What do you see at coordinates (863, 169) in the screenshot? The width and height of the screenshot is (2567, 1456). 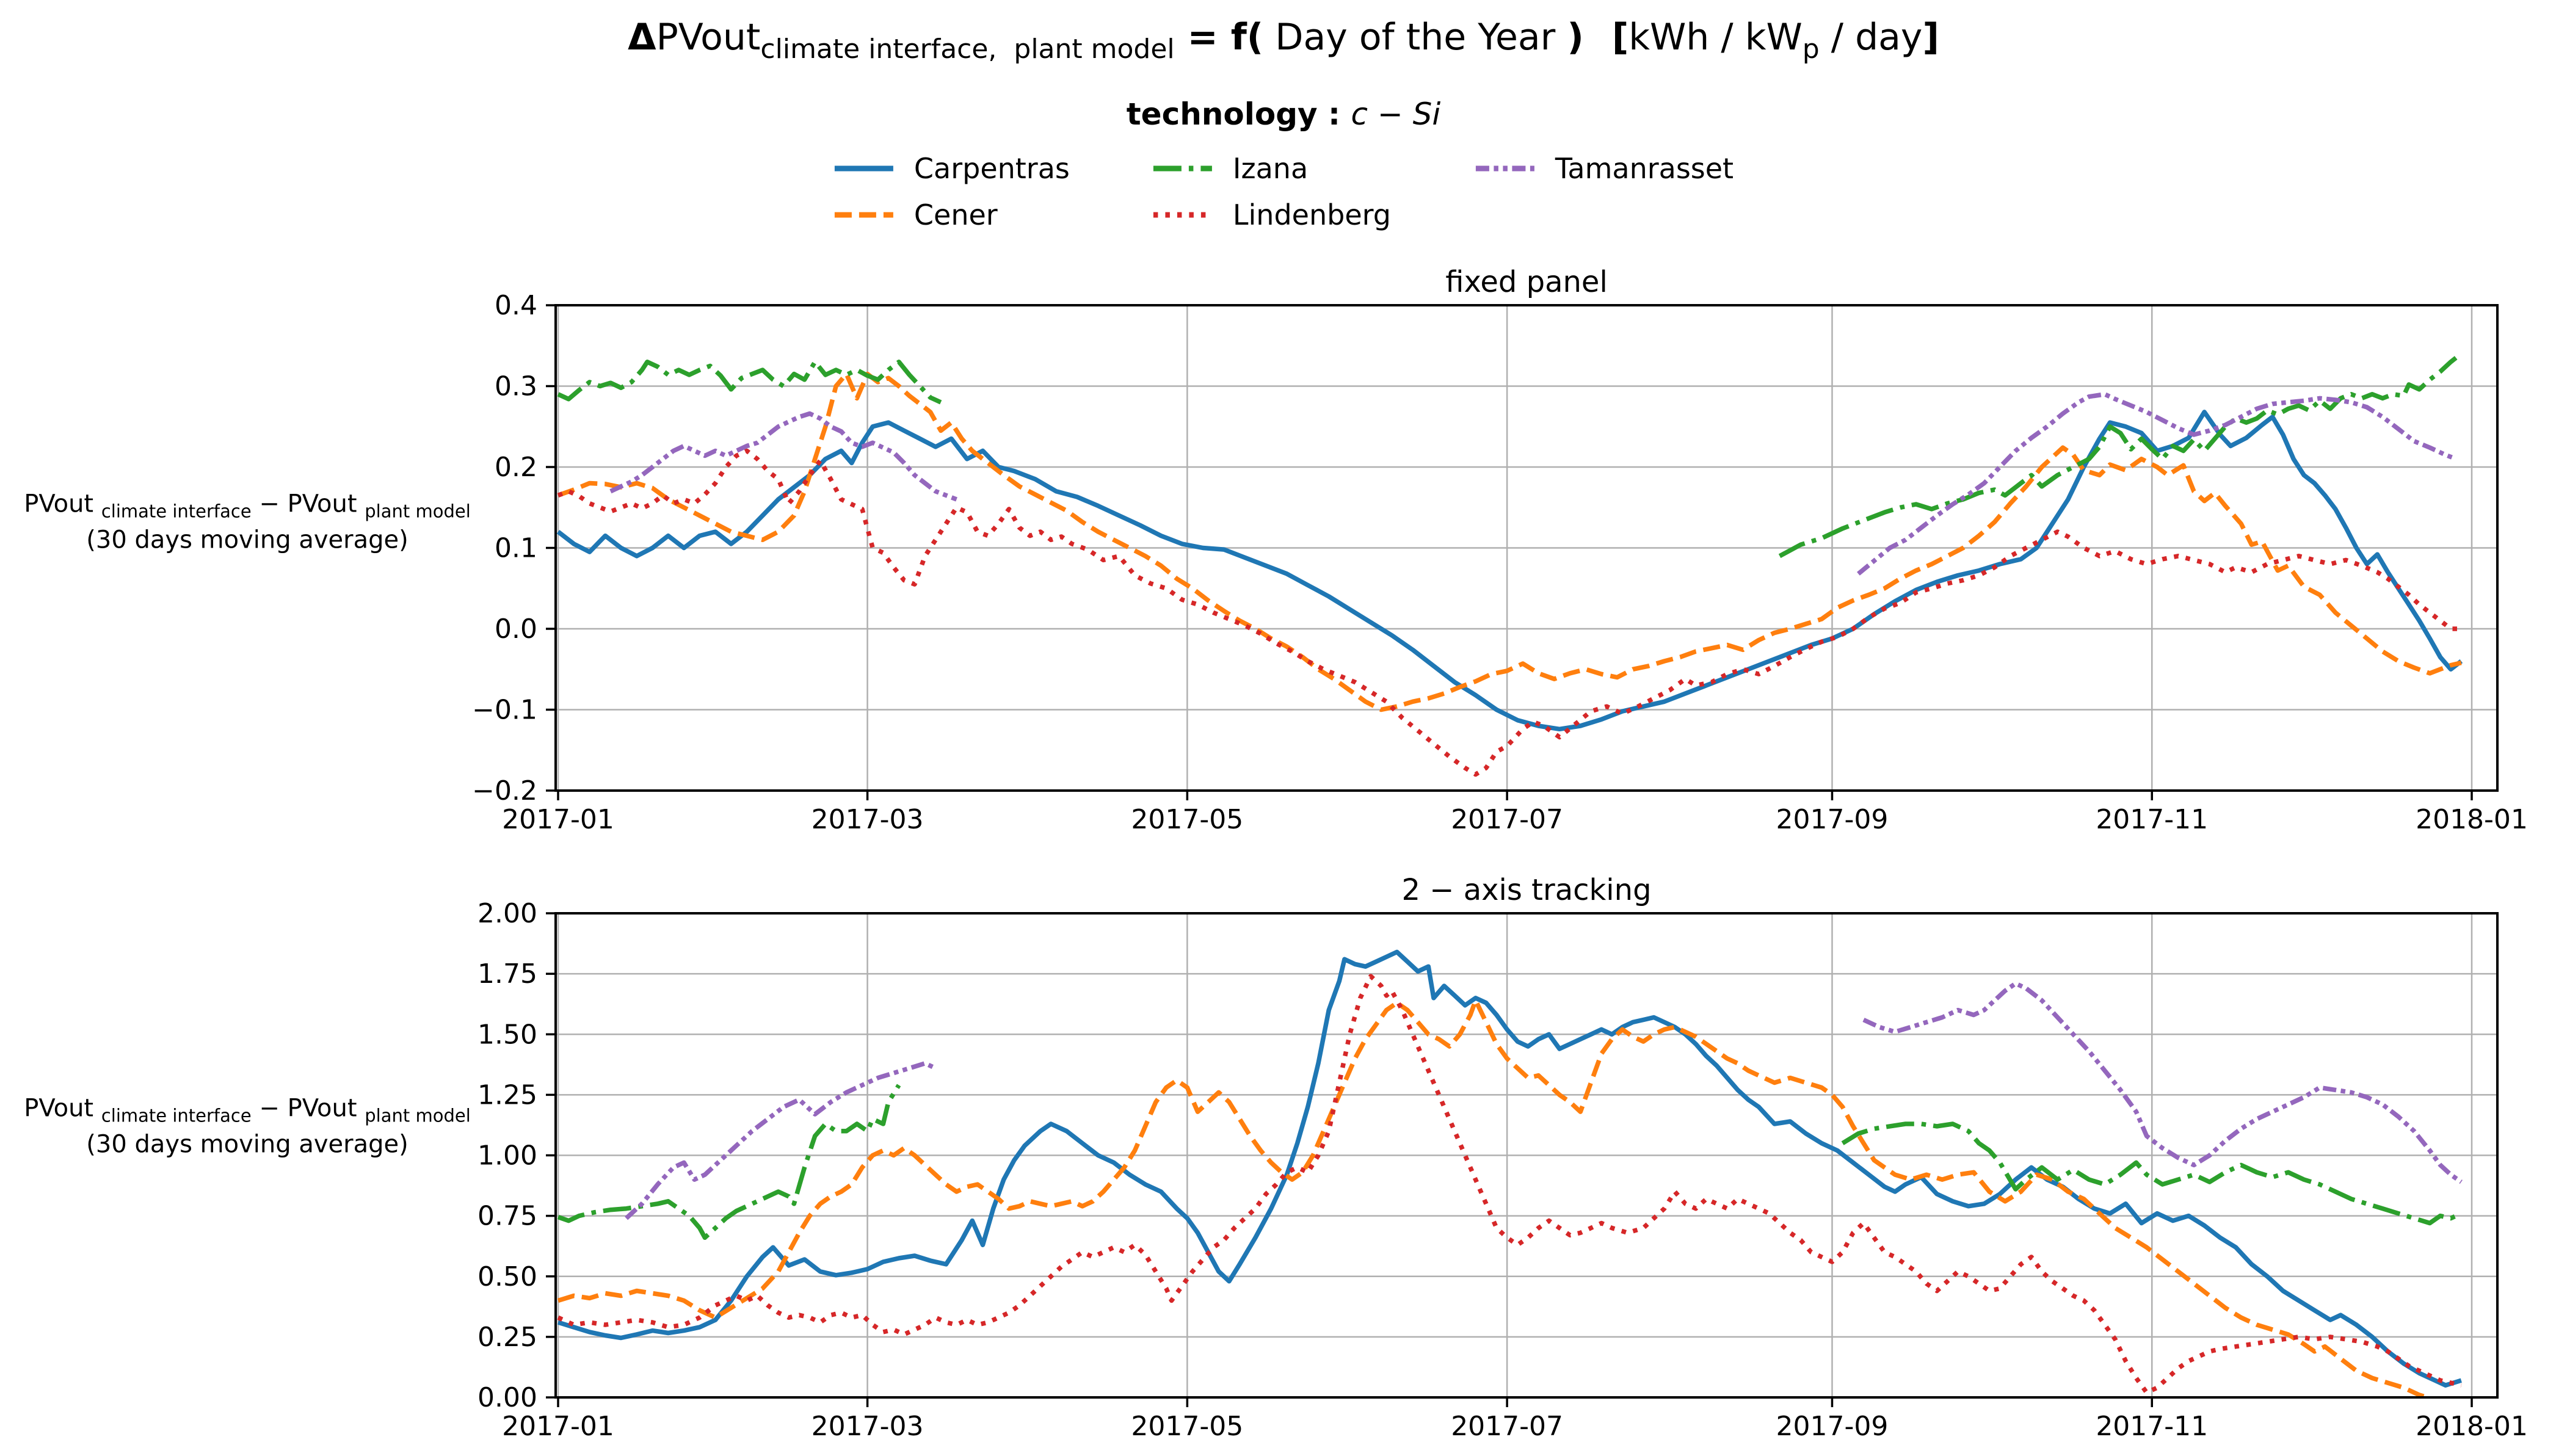 I see `legend-line-carpentras-icon` at bounding box center [863, 169].